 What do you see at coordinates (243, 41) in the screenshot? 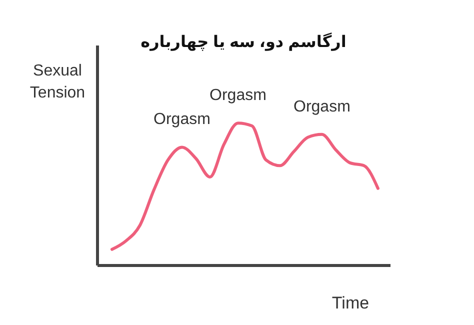
I see `chart-title: ارگاسم دو، سه یا چهارباره` at bounding box center [243, 41].